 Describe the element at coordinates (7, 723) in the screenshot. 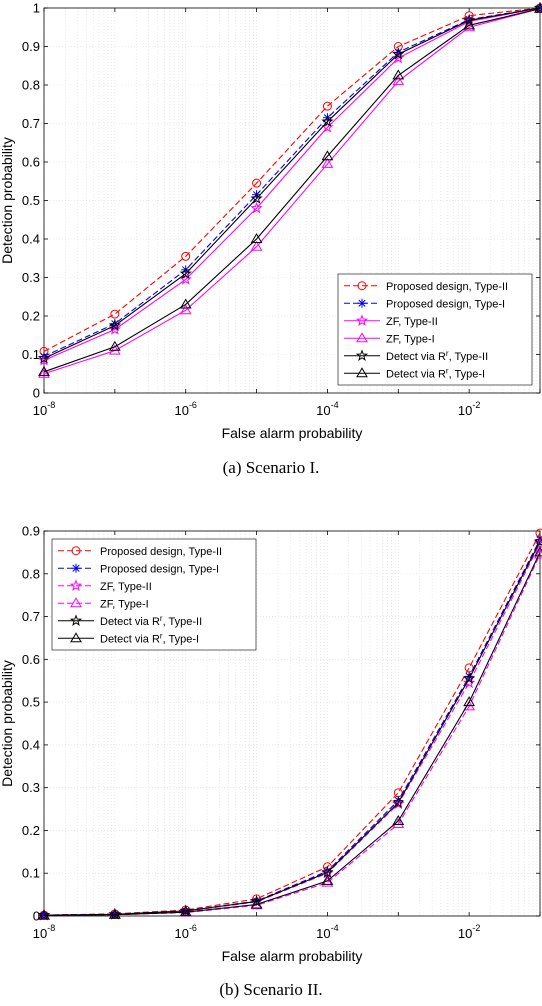

I see `y-axis-label: Detection probability` at that location.